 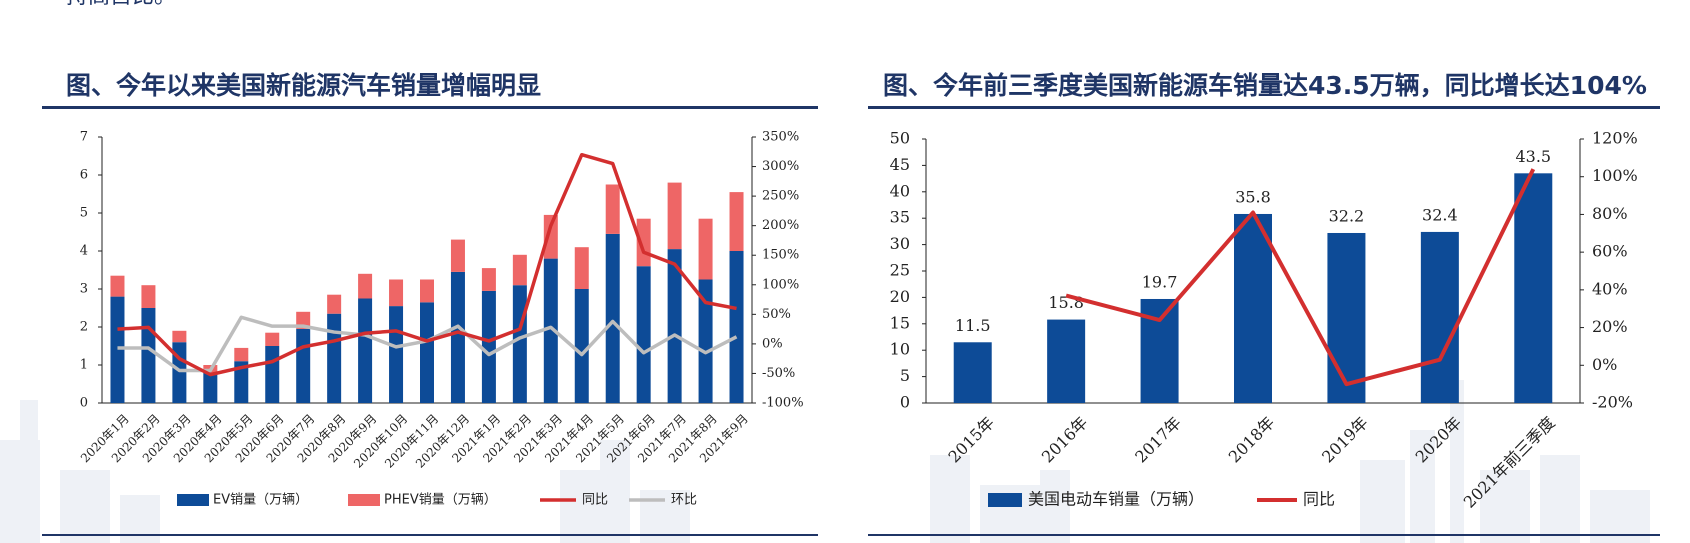 What do you see at coordinates (1610, 326) in the screenshot?
I see `right-tick-label: 20%` at bounding box center [1610, 326].